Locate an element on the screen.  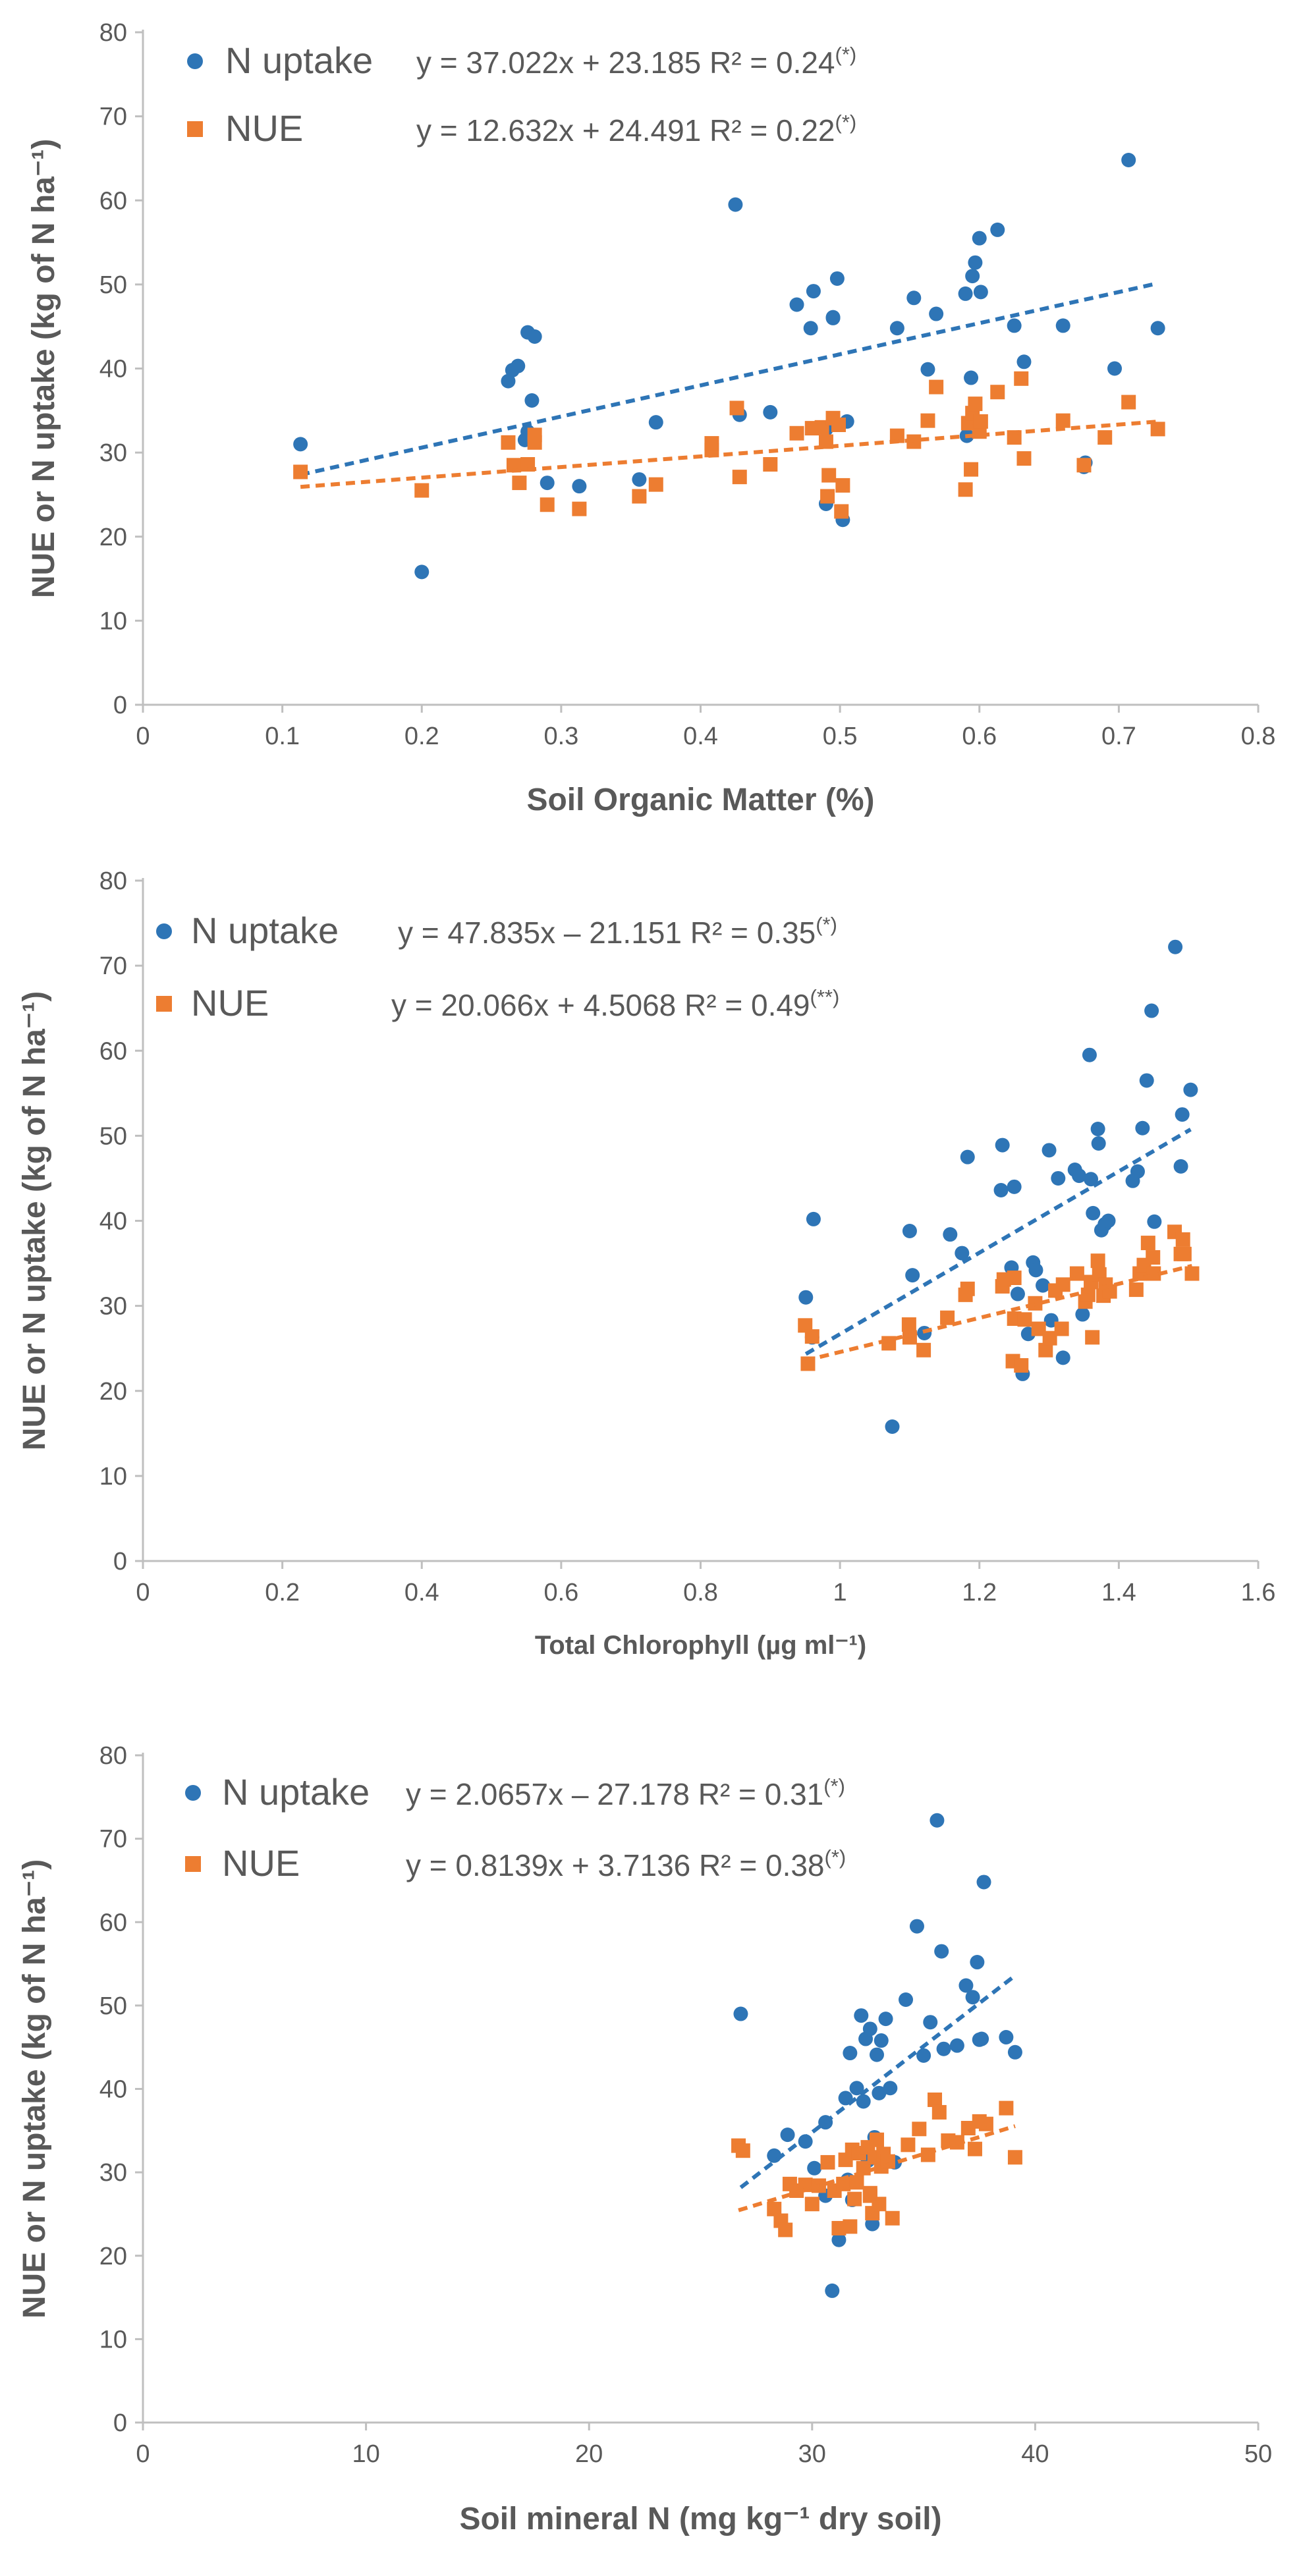
trend-equation-nue: y = 12.632x + 24.491 R² = 0.22(*) is located at coordinates (636, 129).